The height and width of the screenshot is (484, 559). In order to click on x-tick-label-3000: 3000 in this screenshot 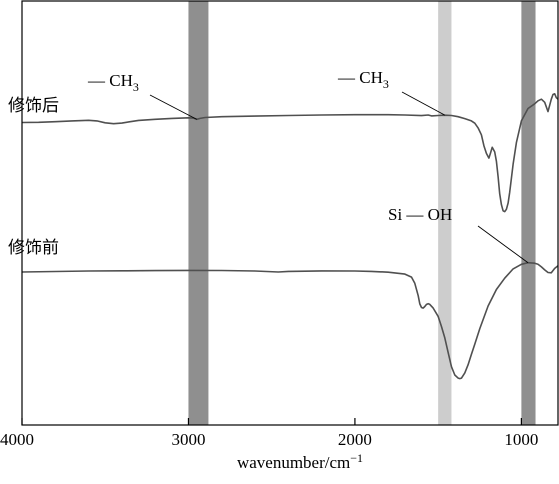, I will do `click(188, 439)`.